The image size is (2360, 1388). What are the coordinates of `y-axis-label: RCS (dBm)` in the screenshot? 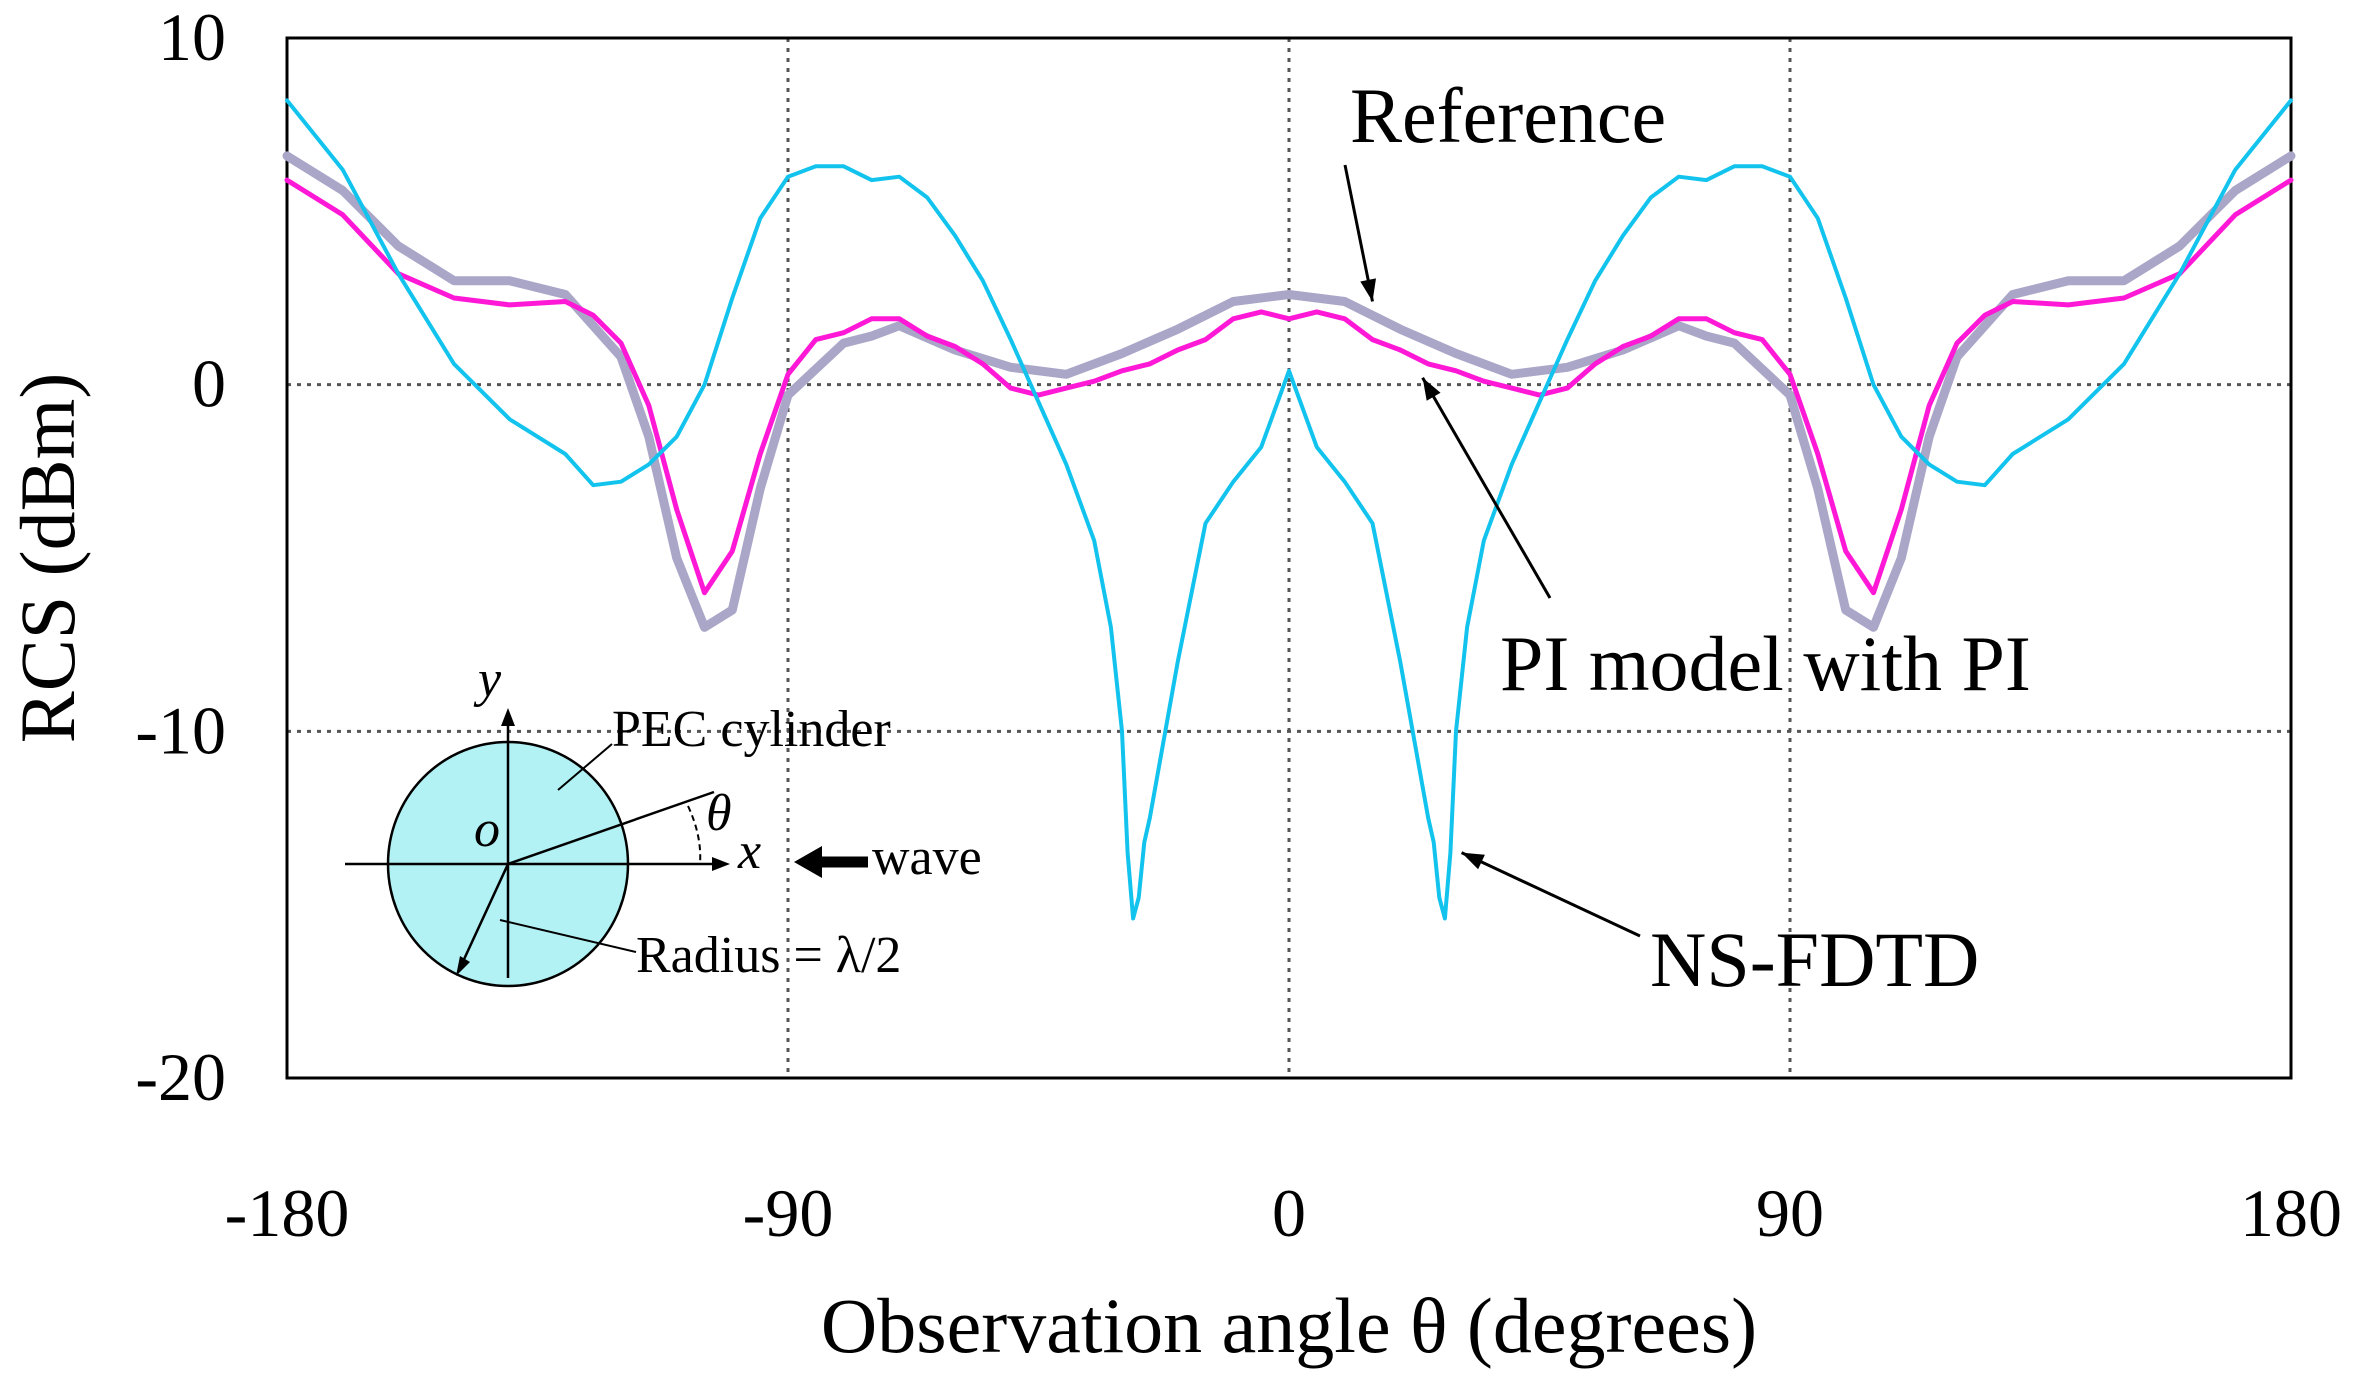 It's located at (47, 558).